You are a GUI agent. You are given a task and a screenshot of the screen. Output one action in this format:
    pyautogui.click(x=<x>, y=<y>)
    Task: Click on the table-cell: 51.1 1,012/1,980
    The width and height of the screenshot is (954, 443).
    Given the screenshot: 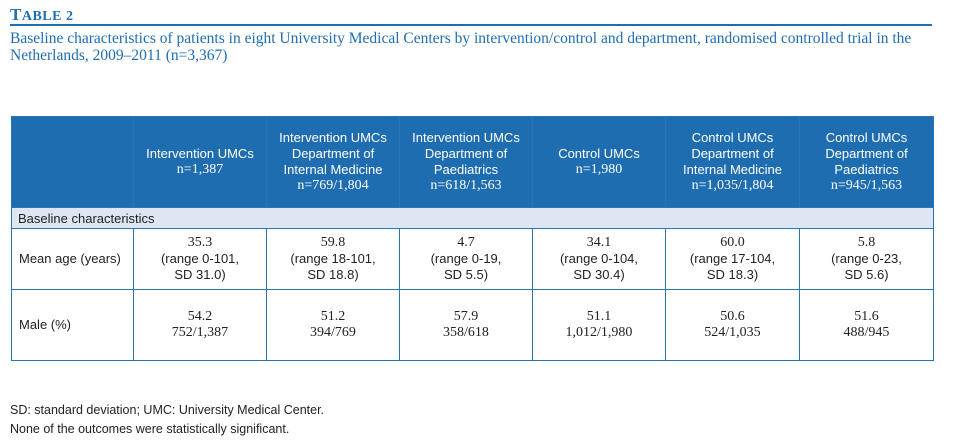 What is the action you would take?
    pyautogui.click(x=599, y=325)
    